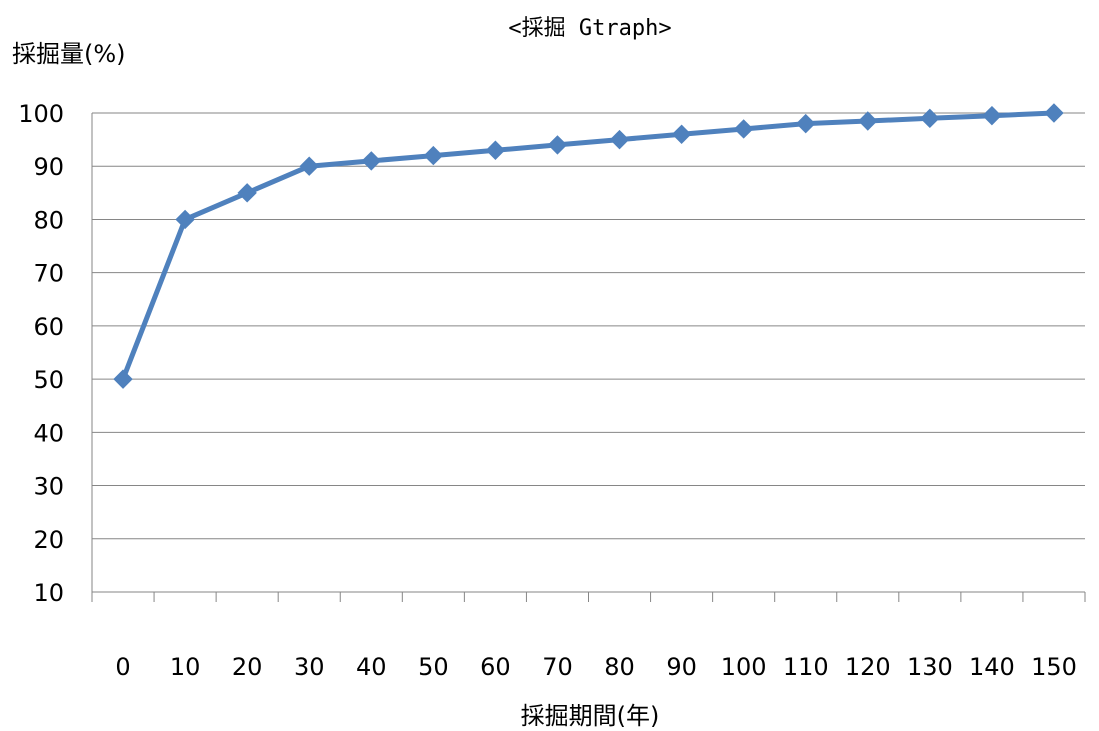 This screenshot has height=731, width=1099. What do you see at coordinates (41, 114) in the screenshot?
I see `y-tick-label-100: 100` at bounding box center [41, 114].